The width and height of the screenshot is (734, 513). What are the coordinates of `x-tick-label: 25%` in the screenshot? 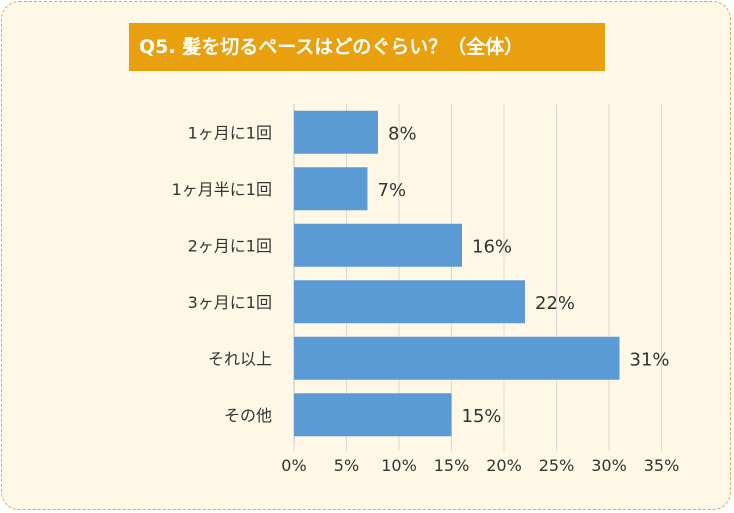 It's located at (557, 465).